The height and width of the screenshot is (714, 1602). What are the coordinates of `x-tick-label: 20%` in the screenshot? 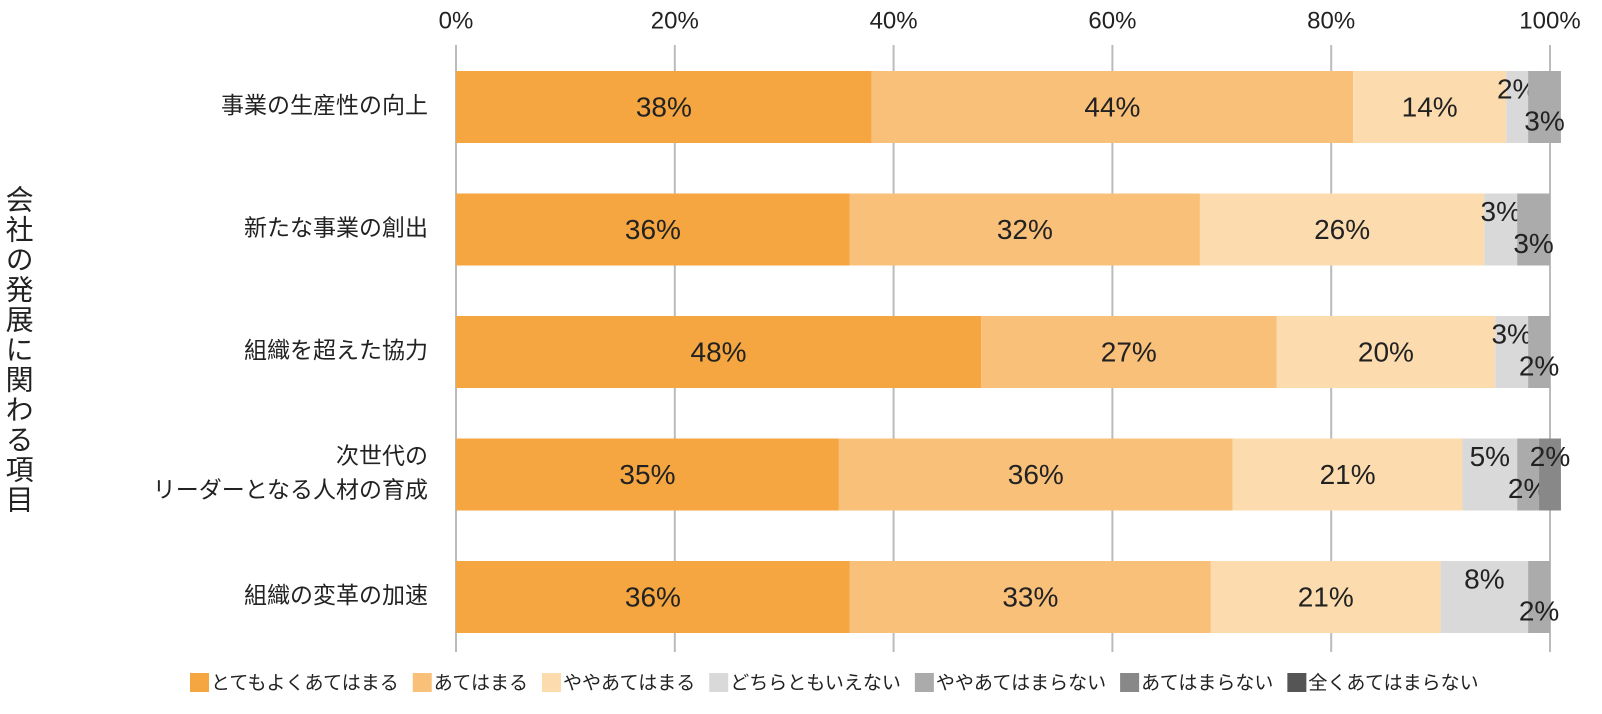 It's located at (675, 20).